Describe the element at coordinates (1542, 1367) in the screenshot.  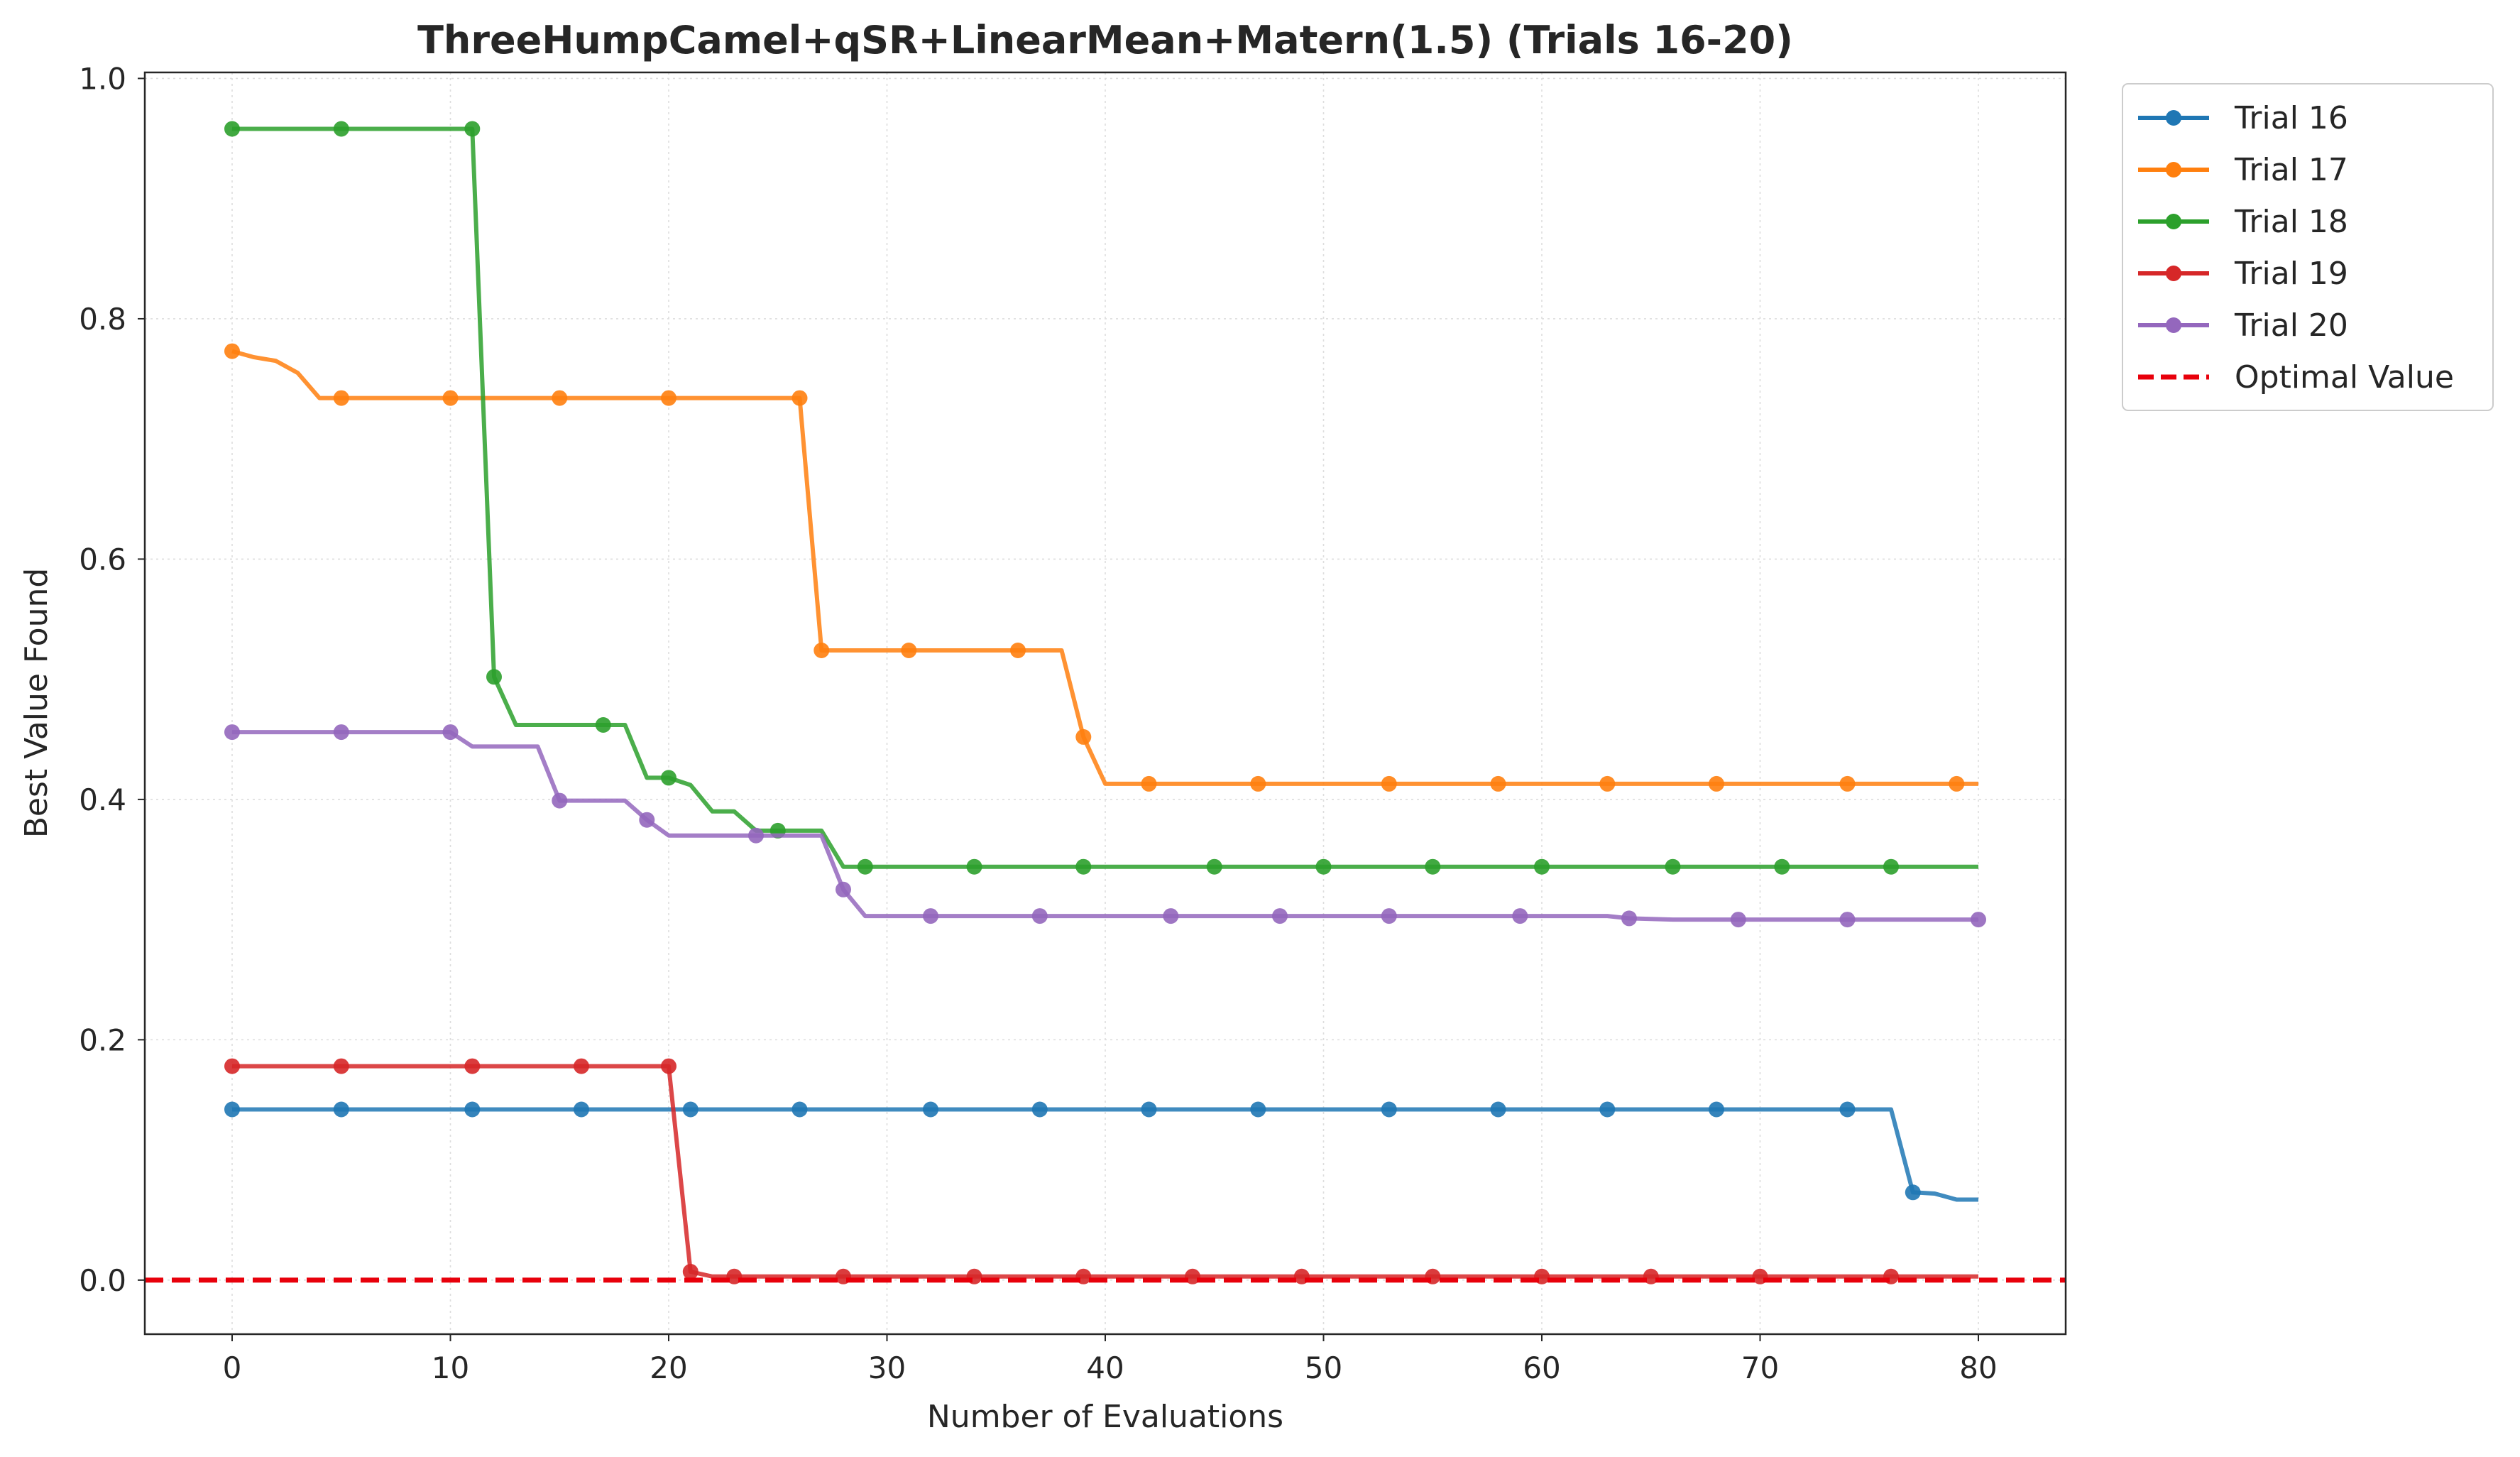
I see `x-tick-label: 60` at that location.